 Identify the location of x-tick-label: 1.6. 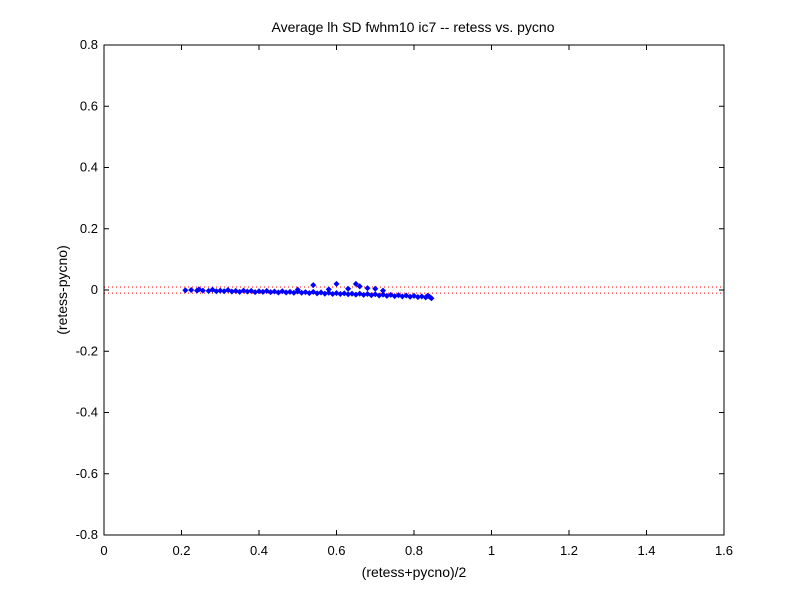
(724, 550).